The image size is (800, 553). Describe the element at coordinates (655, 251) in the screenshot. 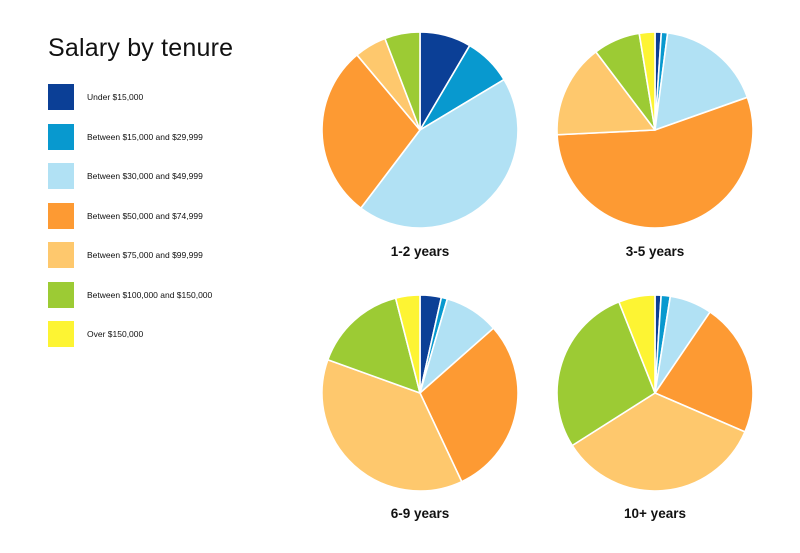

I see `pie-label: 3-5 years` at that location.